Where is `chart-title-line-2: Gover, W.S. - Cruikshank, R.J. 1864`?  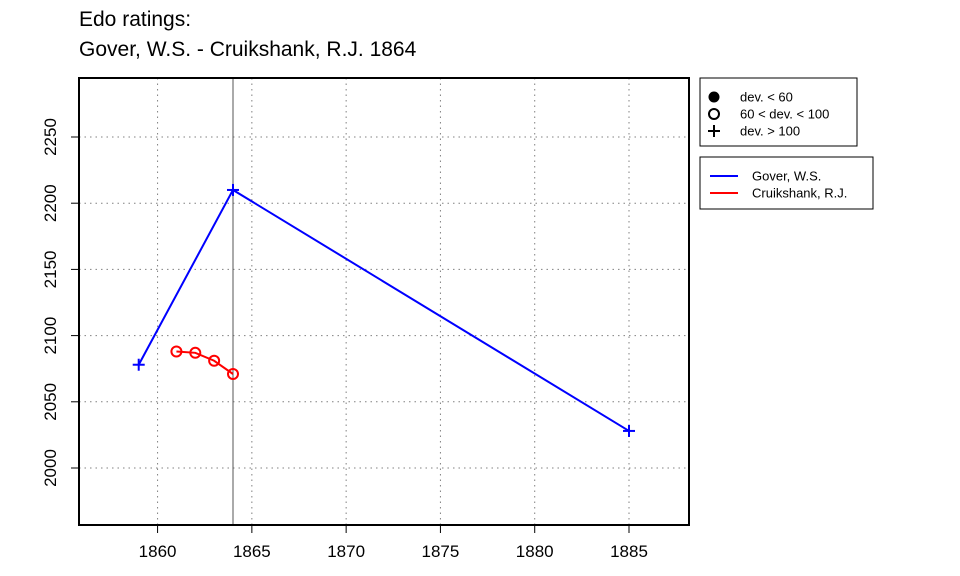 chart-title-line-2: Gover, W.S. - Cruikshank, R.J. 1864 is located at coordinates (248, 49).